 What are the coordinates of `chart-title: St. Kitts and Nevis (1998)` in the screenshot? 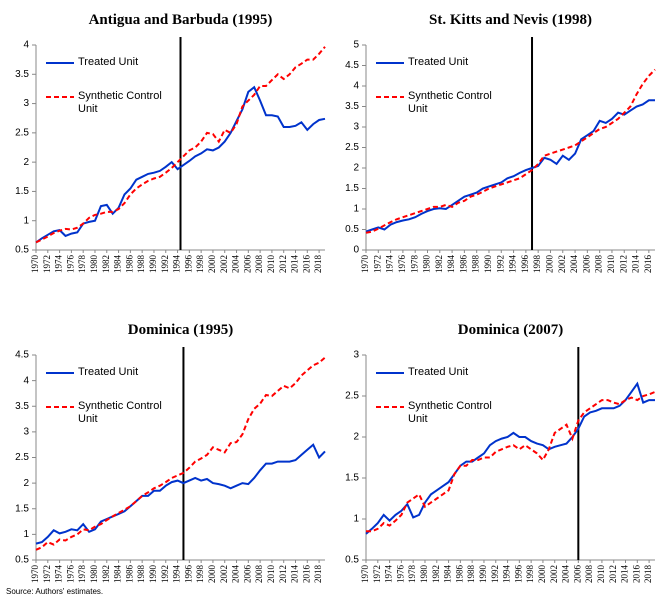 It's located at (510, 20).